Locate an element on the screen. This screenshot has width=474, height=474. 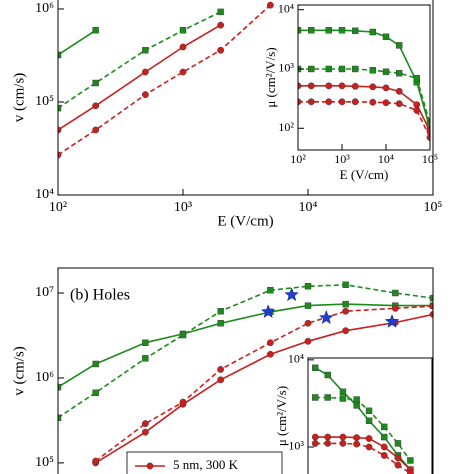
y-tick-label: 10³ is located at coordinates (286, 68).